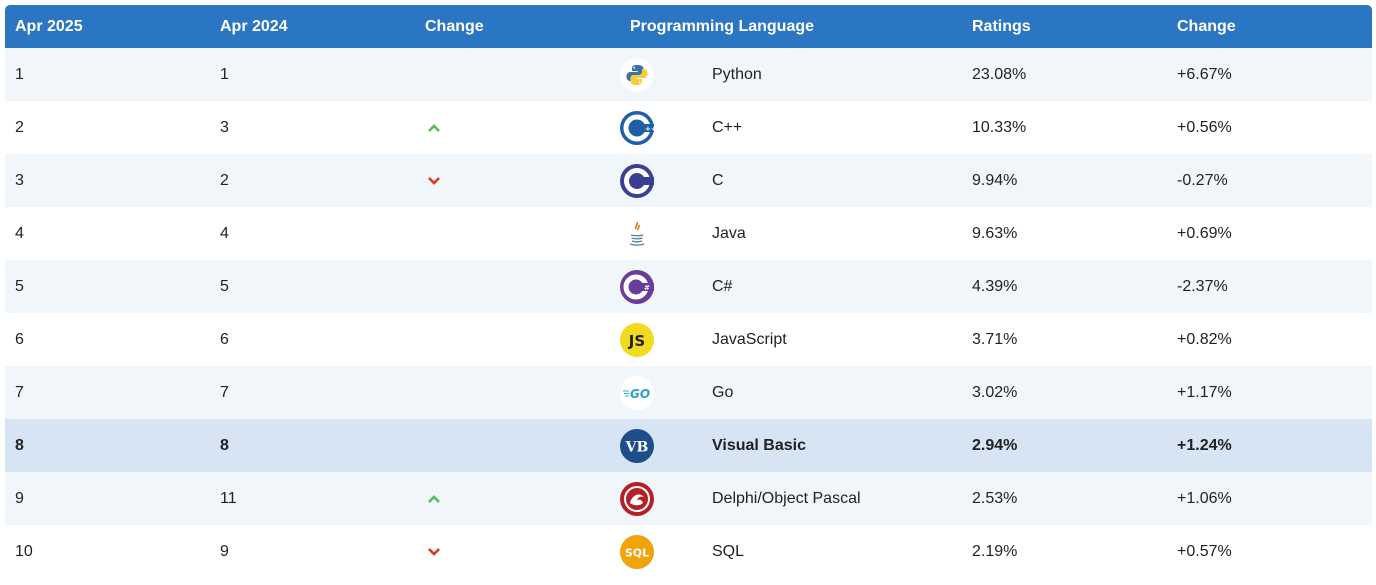 The width and height of the screenshot is (1376, 585). I want to click on table-row: 8 8 VB Visual Basic 2.94% +1.24%, so click(688, 445).